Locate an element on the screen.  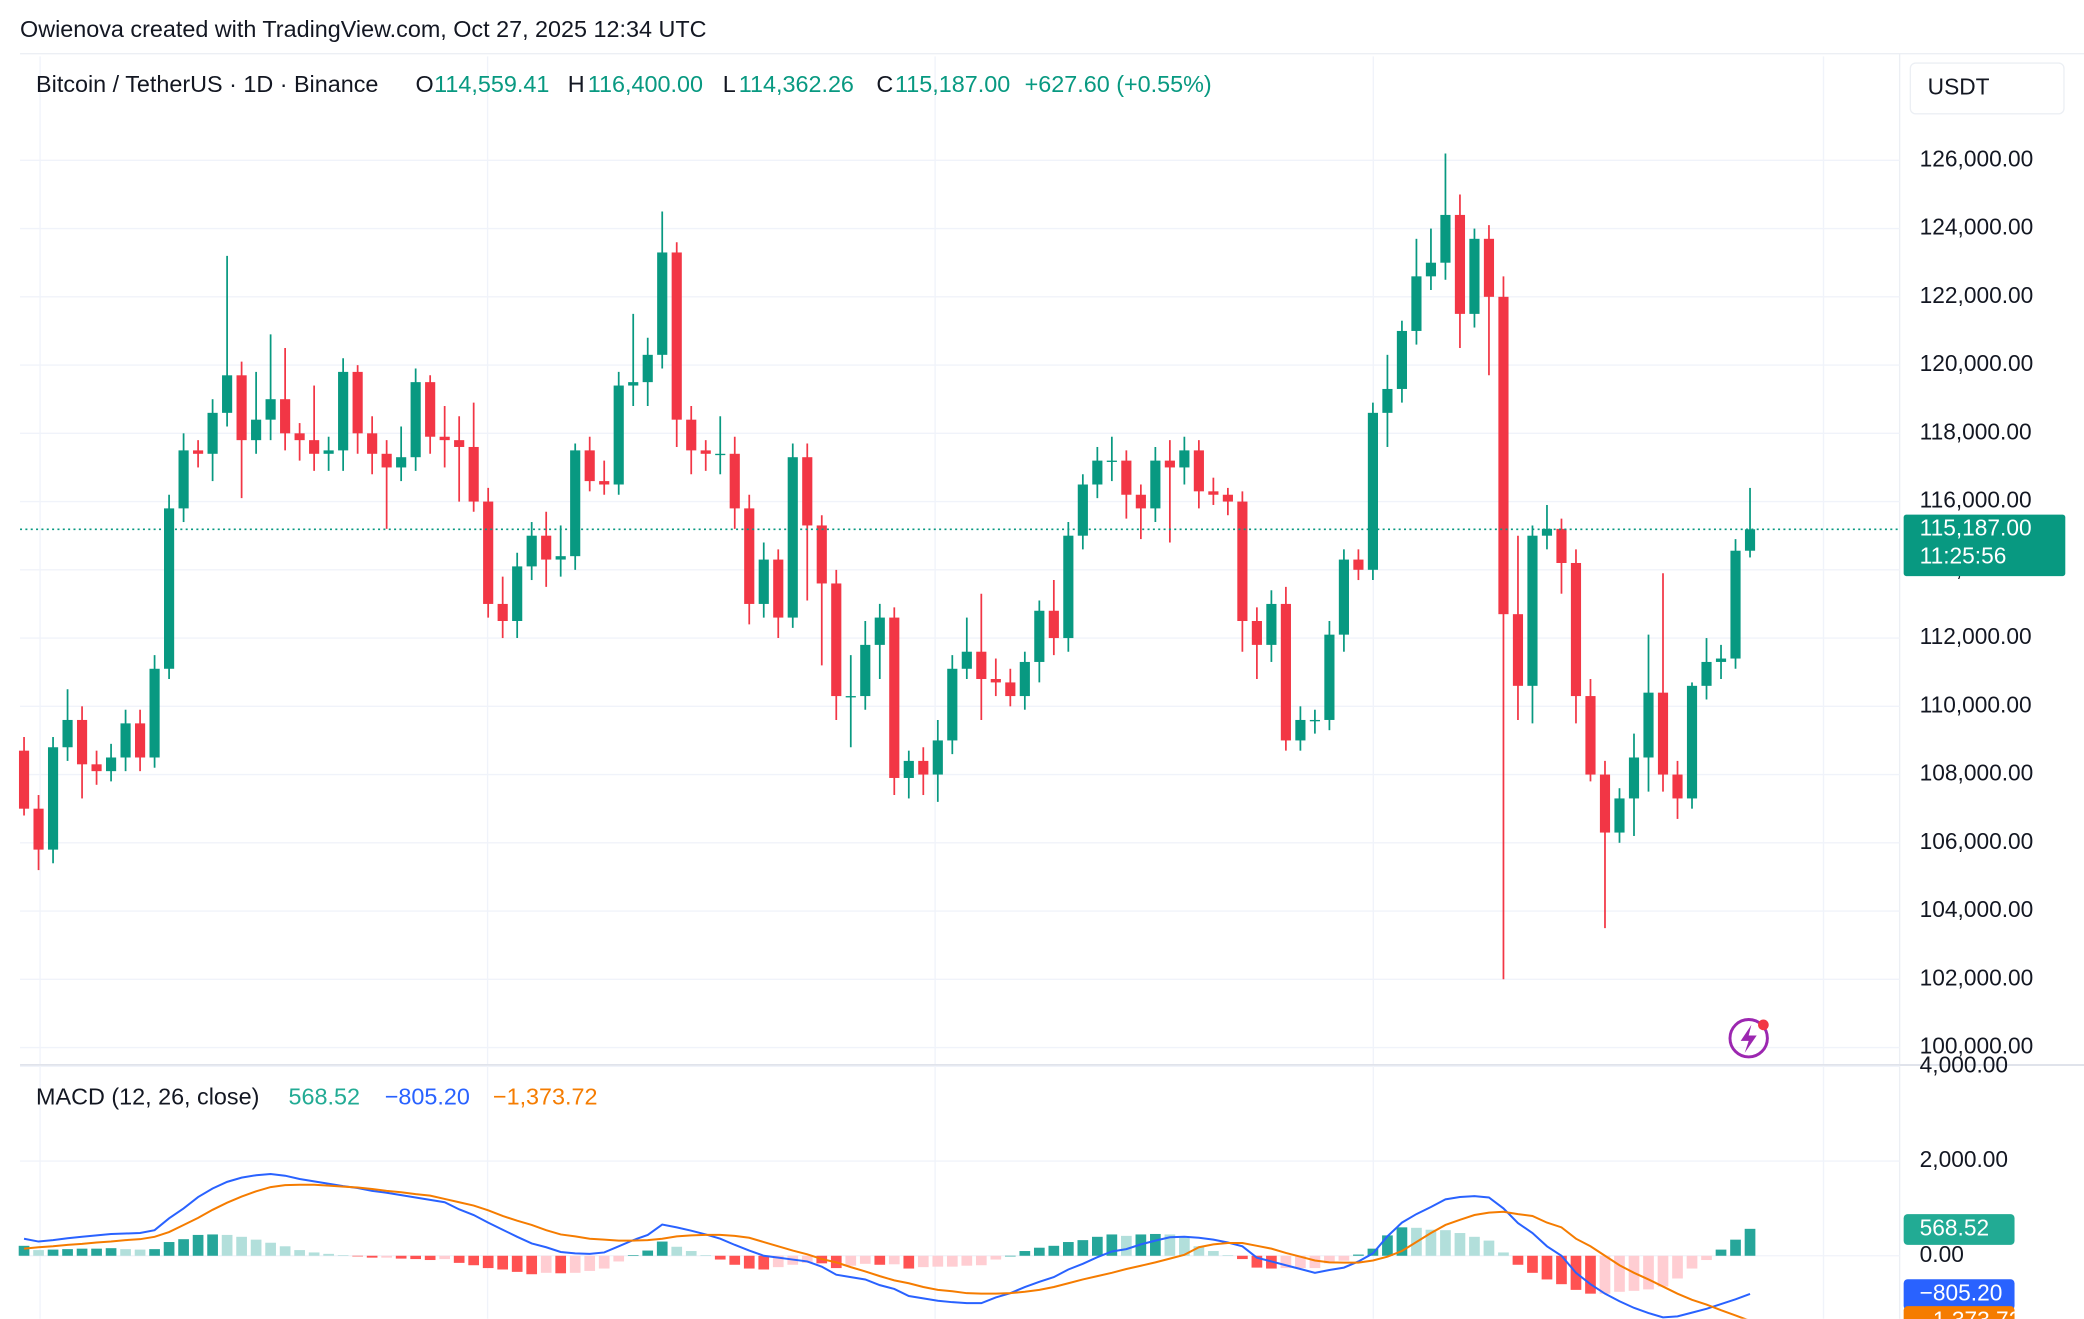
currency: USDT is located at coordinates (1959, 86).